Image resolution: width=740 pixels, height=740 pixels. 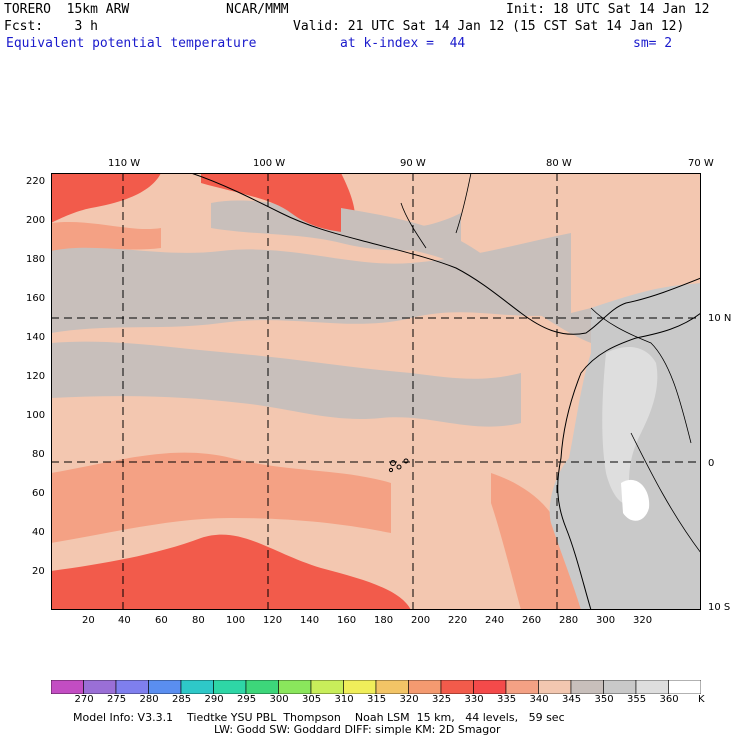 What do you see at coordinates (608, 9) in the screenshot?
I see `init-time: Init: 18 UTC Sat 14 Jan 12` at bounding box center [608, 9].